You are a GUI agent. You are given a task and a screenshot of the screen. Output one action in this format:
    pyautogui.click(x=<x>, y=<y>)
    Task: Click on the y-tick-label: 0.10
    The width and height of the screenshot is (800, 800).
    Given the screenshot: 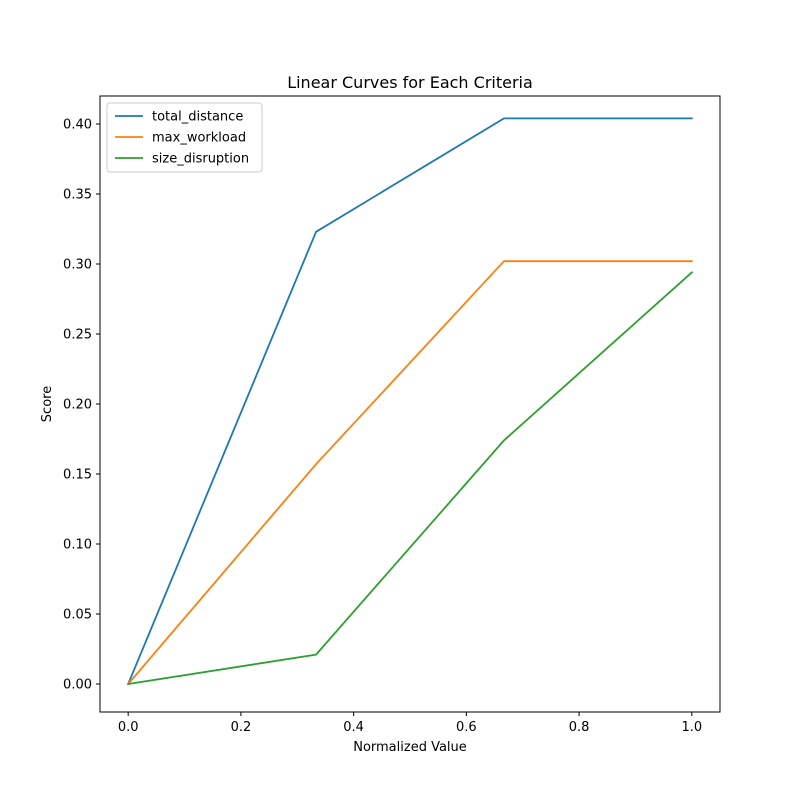 What is the action you would take?
    pyautogui.click(x=77, y=545)
    